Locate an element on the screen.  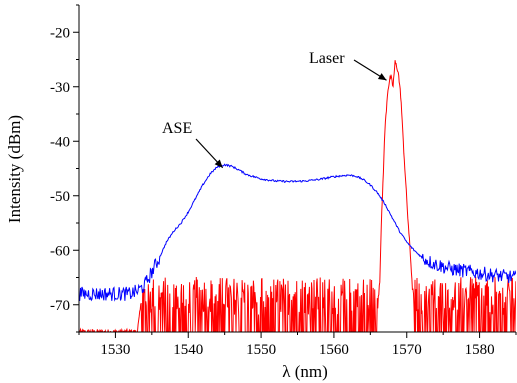
x-tick-label: 1530 is located at coordinates (115, 350).